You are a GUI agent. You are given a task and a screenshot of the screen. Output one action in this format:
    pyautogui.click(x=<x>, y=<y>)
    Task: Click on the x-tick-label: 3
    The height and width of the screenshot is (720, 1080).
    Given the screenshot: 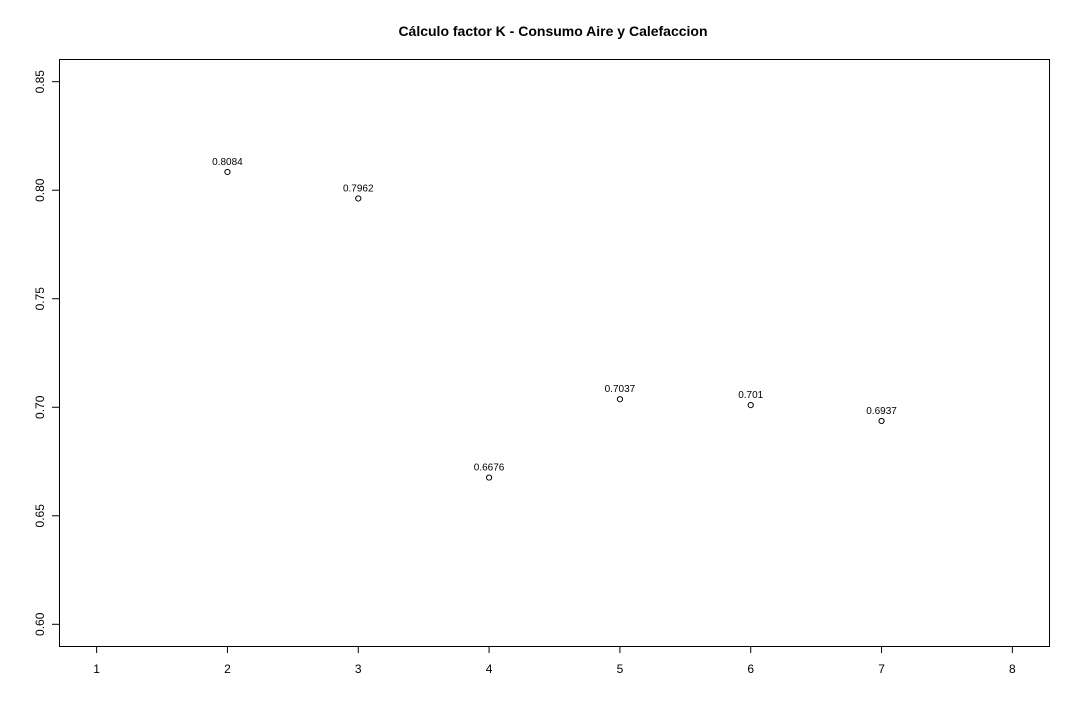 What is the action you would take?
    pyautogui.click(x=358, y=669)
    